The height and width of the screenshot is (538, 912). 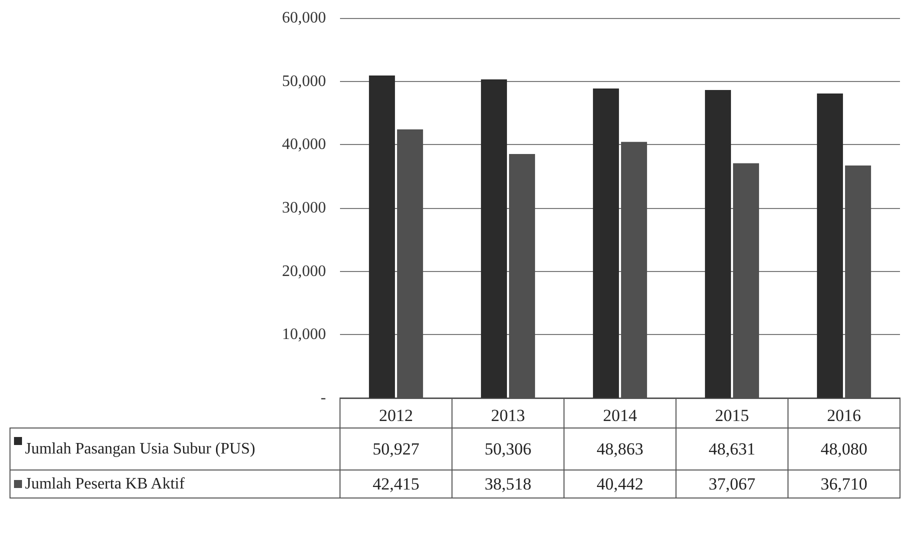 What do you see at coordinates (732, 484) in the screenshot?
I see `data-label: 37,067` at bounding box center [732, 484].